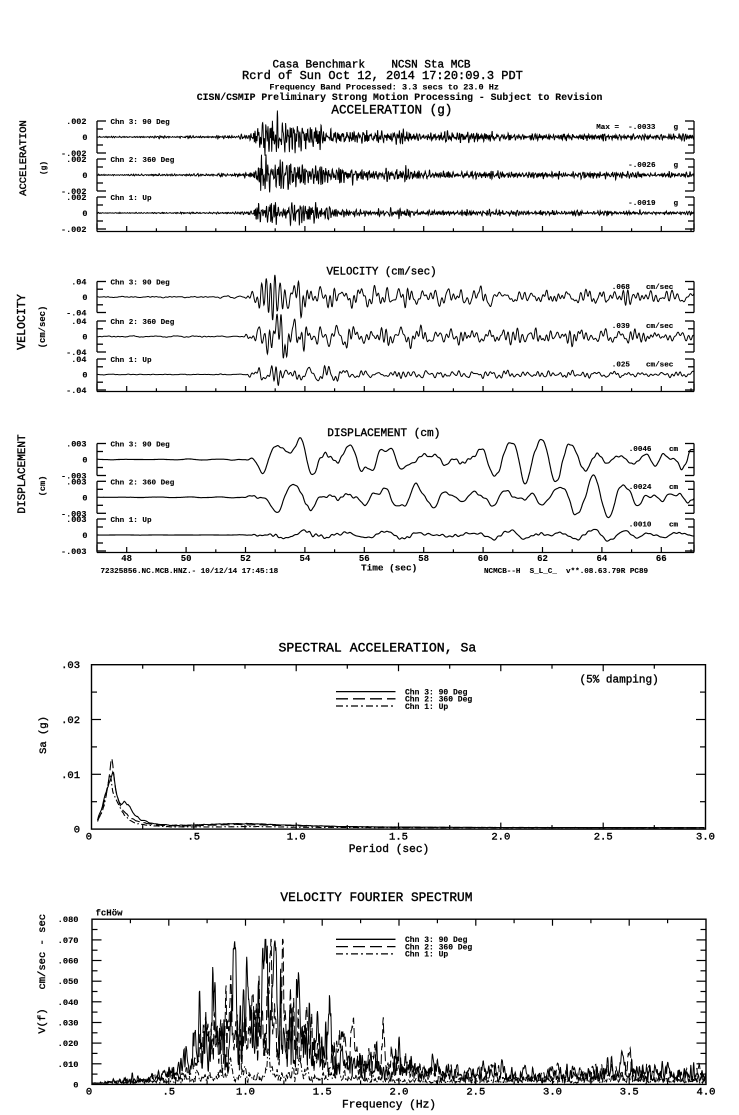 This screenshot has width=739, height=1115. I want to click on svg-text: .020, so click(68, 1044).